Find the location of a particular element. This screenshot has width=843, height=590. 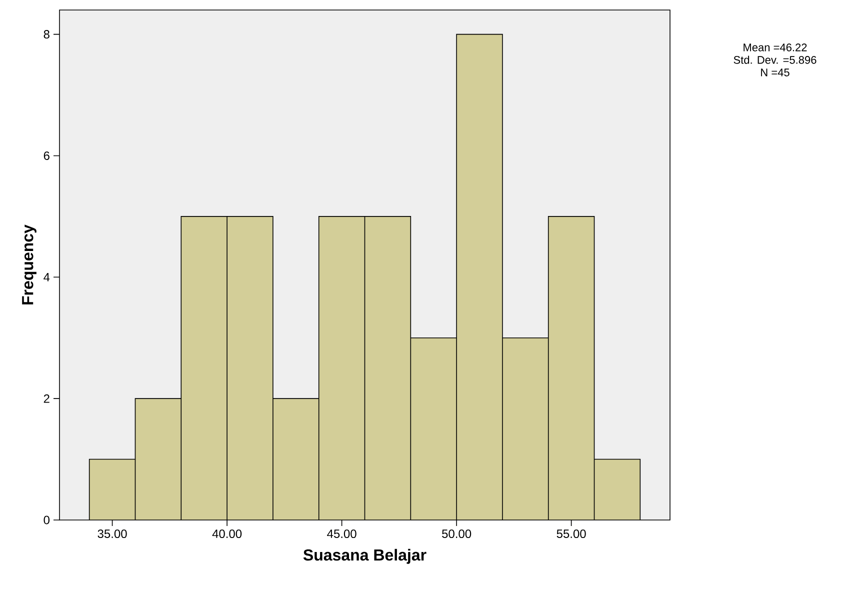

text: Std. Dev. =5.896 is located at coordinates (775, 60).